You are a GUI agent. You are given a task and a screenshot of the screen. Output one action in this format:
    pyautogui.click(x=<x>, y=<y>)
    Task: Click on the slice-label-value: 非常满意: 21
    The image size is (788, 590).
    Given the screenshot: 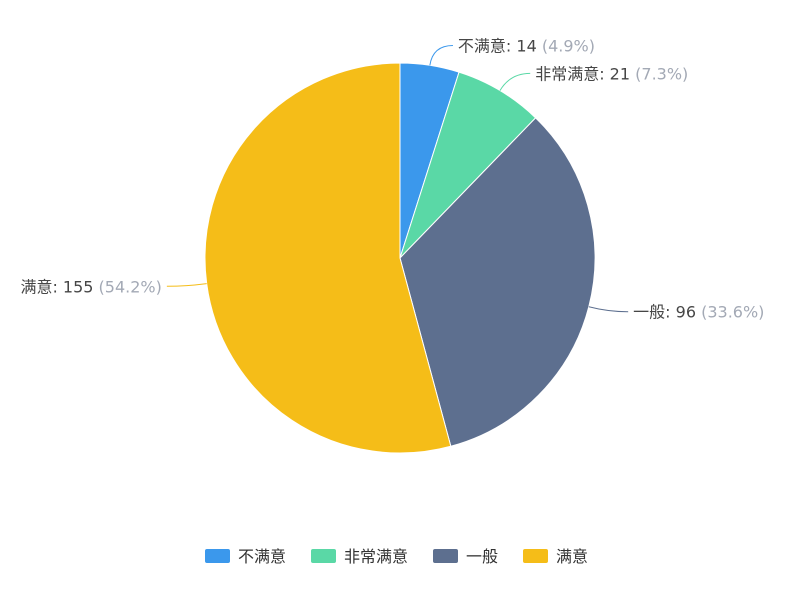 What is the action you would take?
    pyautogui.click(x=585, y=73)
    